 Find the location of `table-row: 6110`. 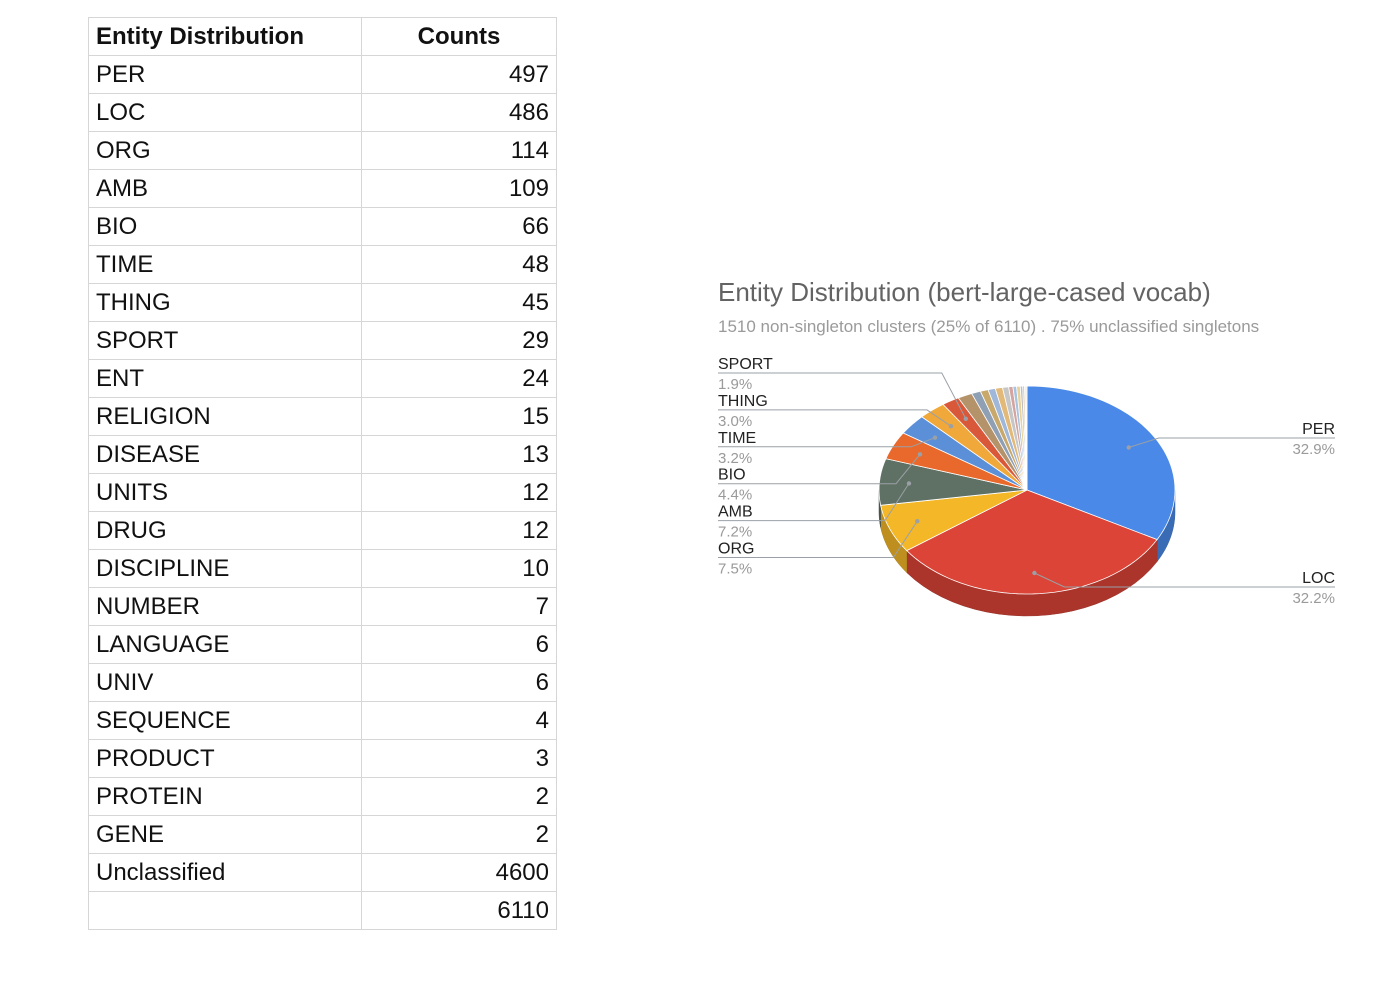

table-row: 6110 is located at coordinates (322, 910).